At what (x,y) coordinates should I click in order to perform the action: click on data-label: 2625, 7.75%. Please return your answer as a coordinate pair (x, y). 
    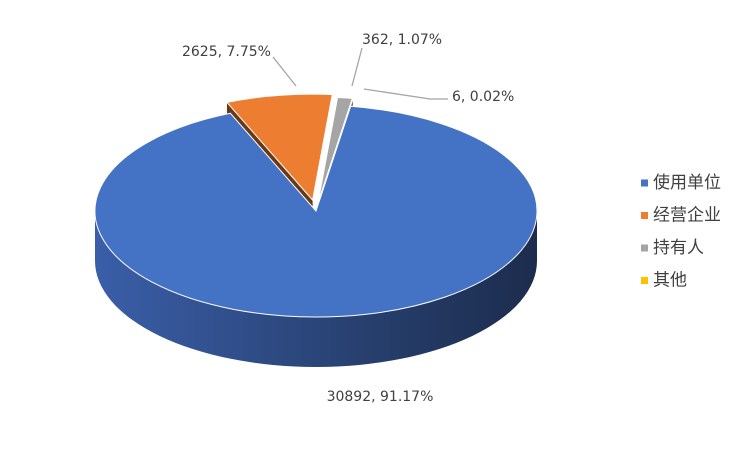
    Looking at the image, I should click on (226, 52).